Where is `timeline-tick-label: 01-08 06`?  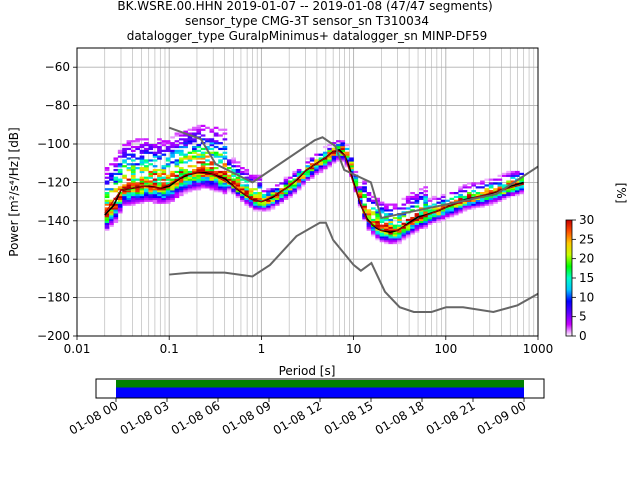
timeline-tick-label: 01-08 06 is located at coordinates (196, 417).